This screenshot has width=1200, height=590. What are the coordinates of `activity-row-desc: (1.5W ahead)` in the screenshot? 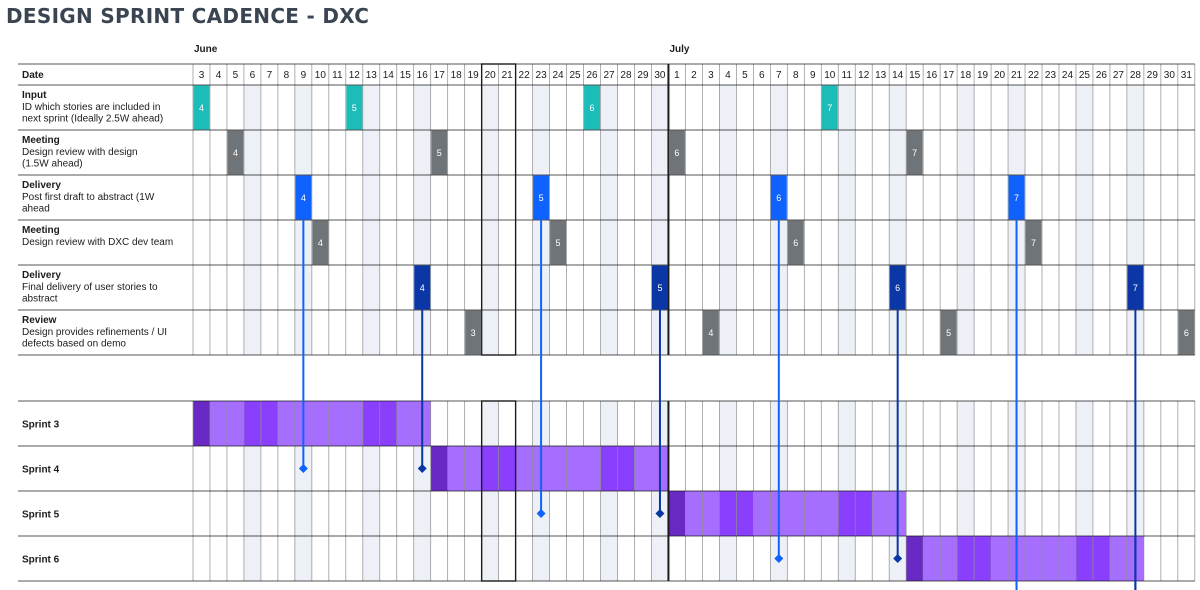 It's located at (52, 164).